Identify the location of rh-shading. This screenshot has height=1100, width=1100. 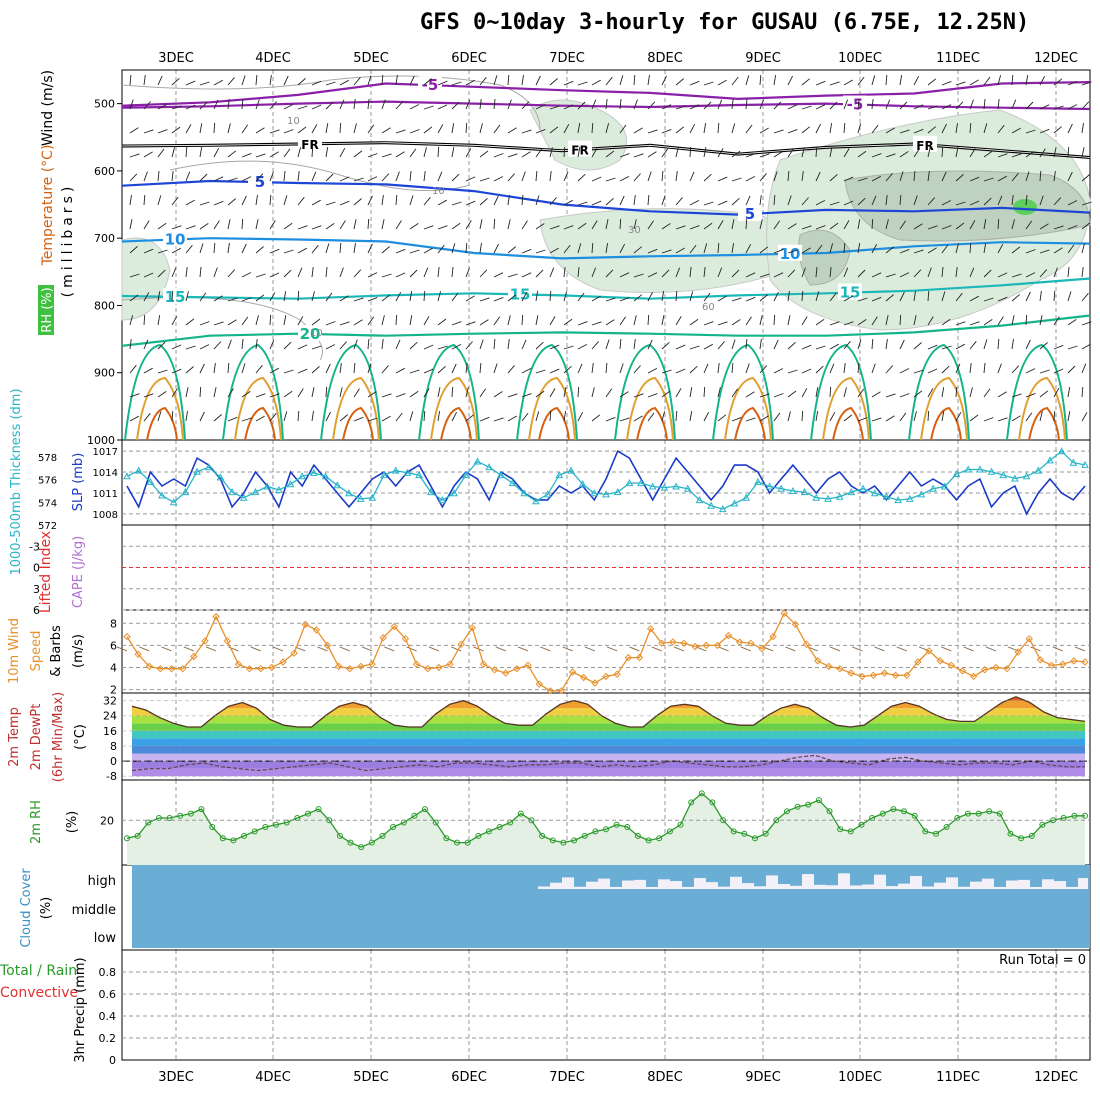
(146, 279).